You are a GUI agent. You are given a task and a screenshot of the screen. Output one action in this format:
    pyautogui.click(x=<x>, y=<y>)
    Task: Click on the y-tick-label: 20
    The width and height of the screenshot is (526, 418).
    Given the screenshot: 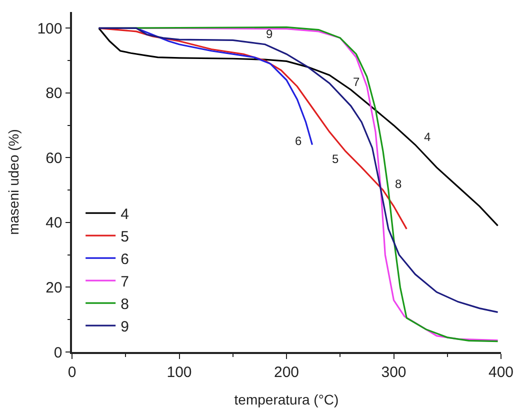 What is the action you would take?
    pyautogui.click(x=54, y=287)
    